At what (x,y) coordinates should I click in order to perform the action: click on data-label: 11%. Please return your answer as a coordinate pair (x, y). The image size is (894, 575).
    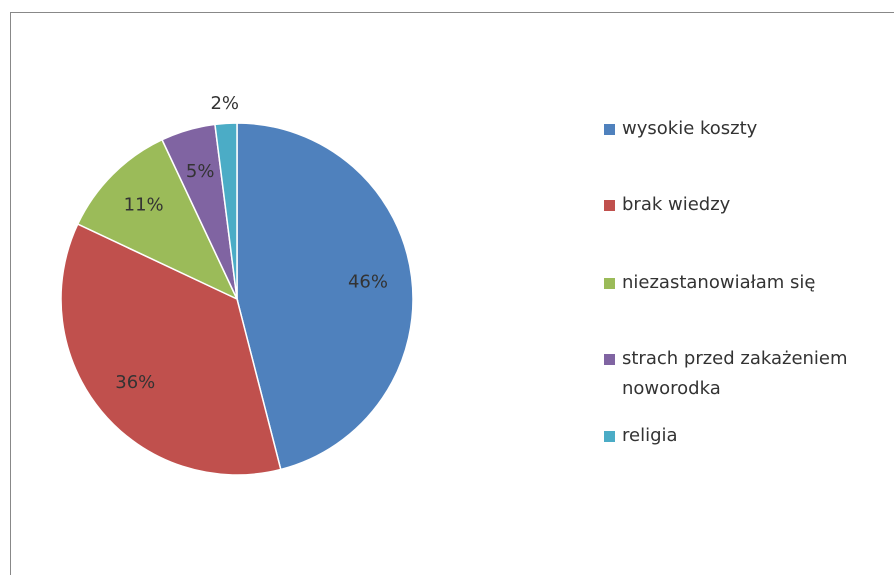
    Looking at the image, I should click on (144, 205).